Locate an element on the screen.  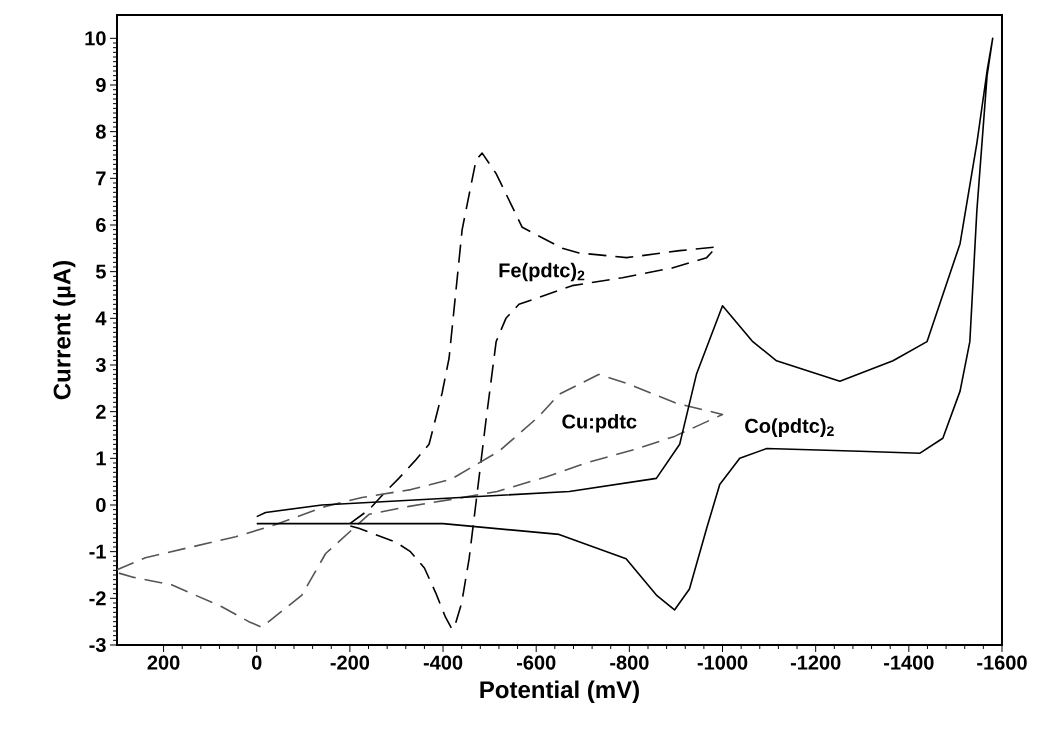
annotation: Cu:pdtc is located at coordinates (599, 423).